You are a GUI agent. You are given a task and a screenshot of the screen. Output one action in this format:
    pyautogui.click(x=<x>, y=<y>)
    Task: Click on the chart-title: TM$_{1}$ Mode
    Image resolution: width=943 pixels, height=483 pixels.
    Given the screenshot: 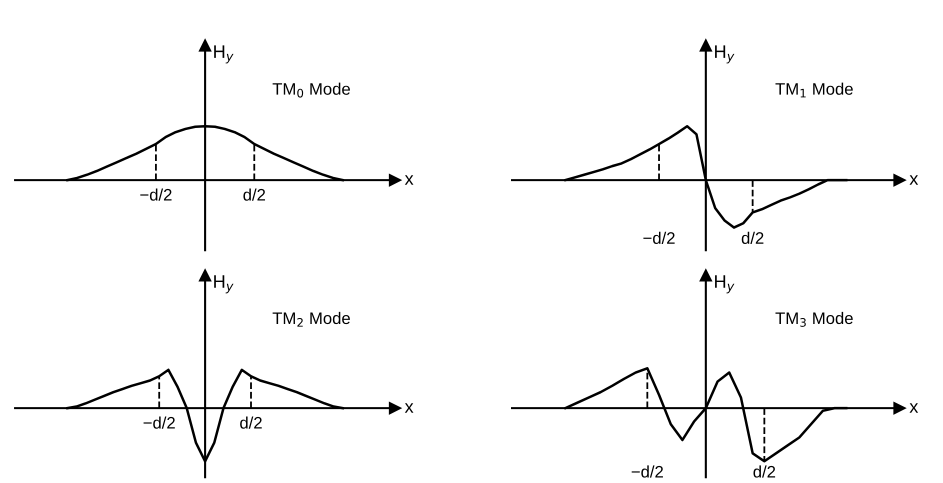 What is the action you would take?
    pyautogui.click(x=814, y=90)
    